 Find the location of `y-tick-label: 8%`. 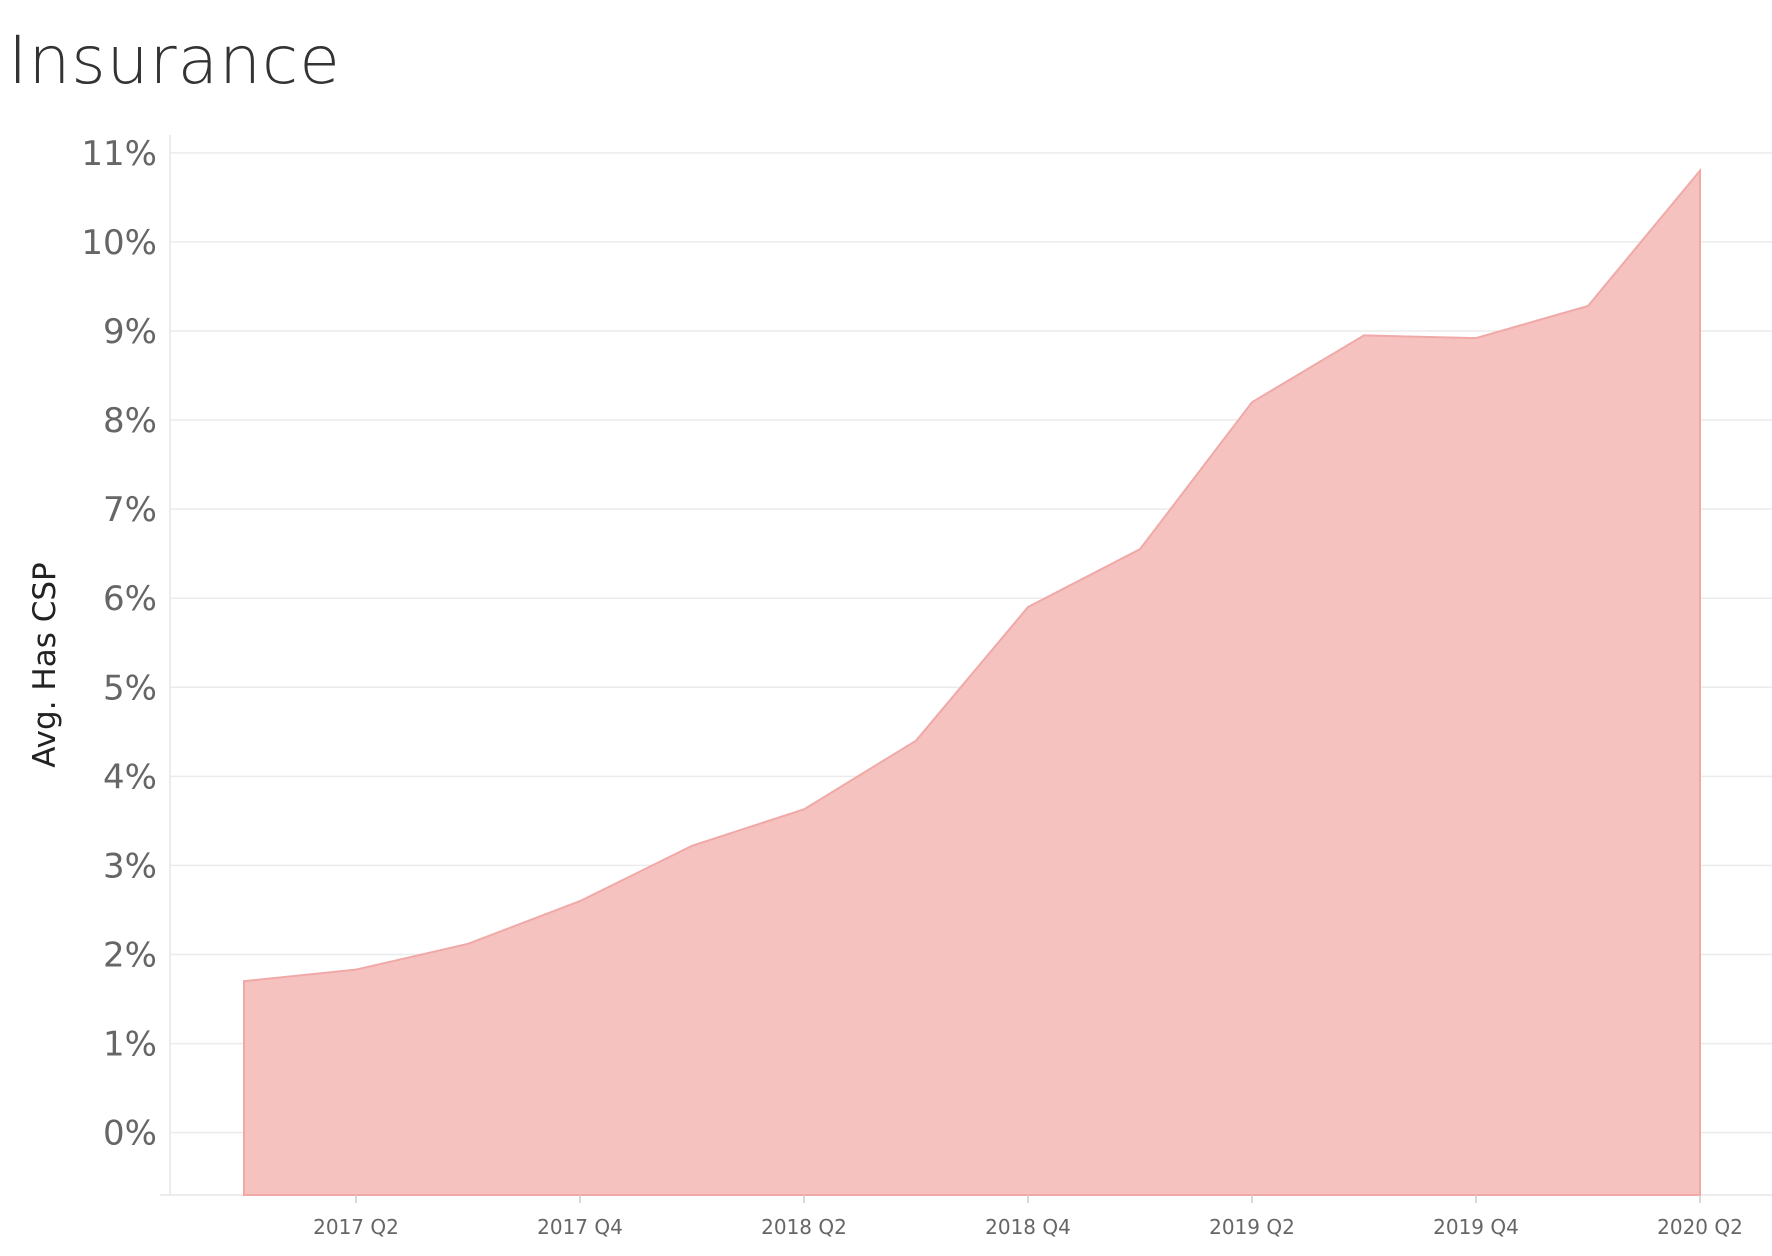

y-tick-label: 8% is located at coordinates (130, 421).